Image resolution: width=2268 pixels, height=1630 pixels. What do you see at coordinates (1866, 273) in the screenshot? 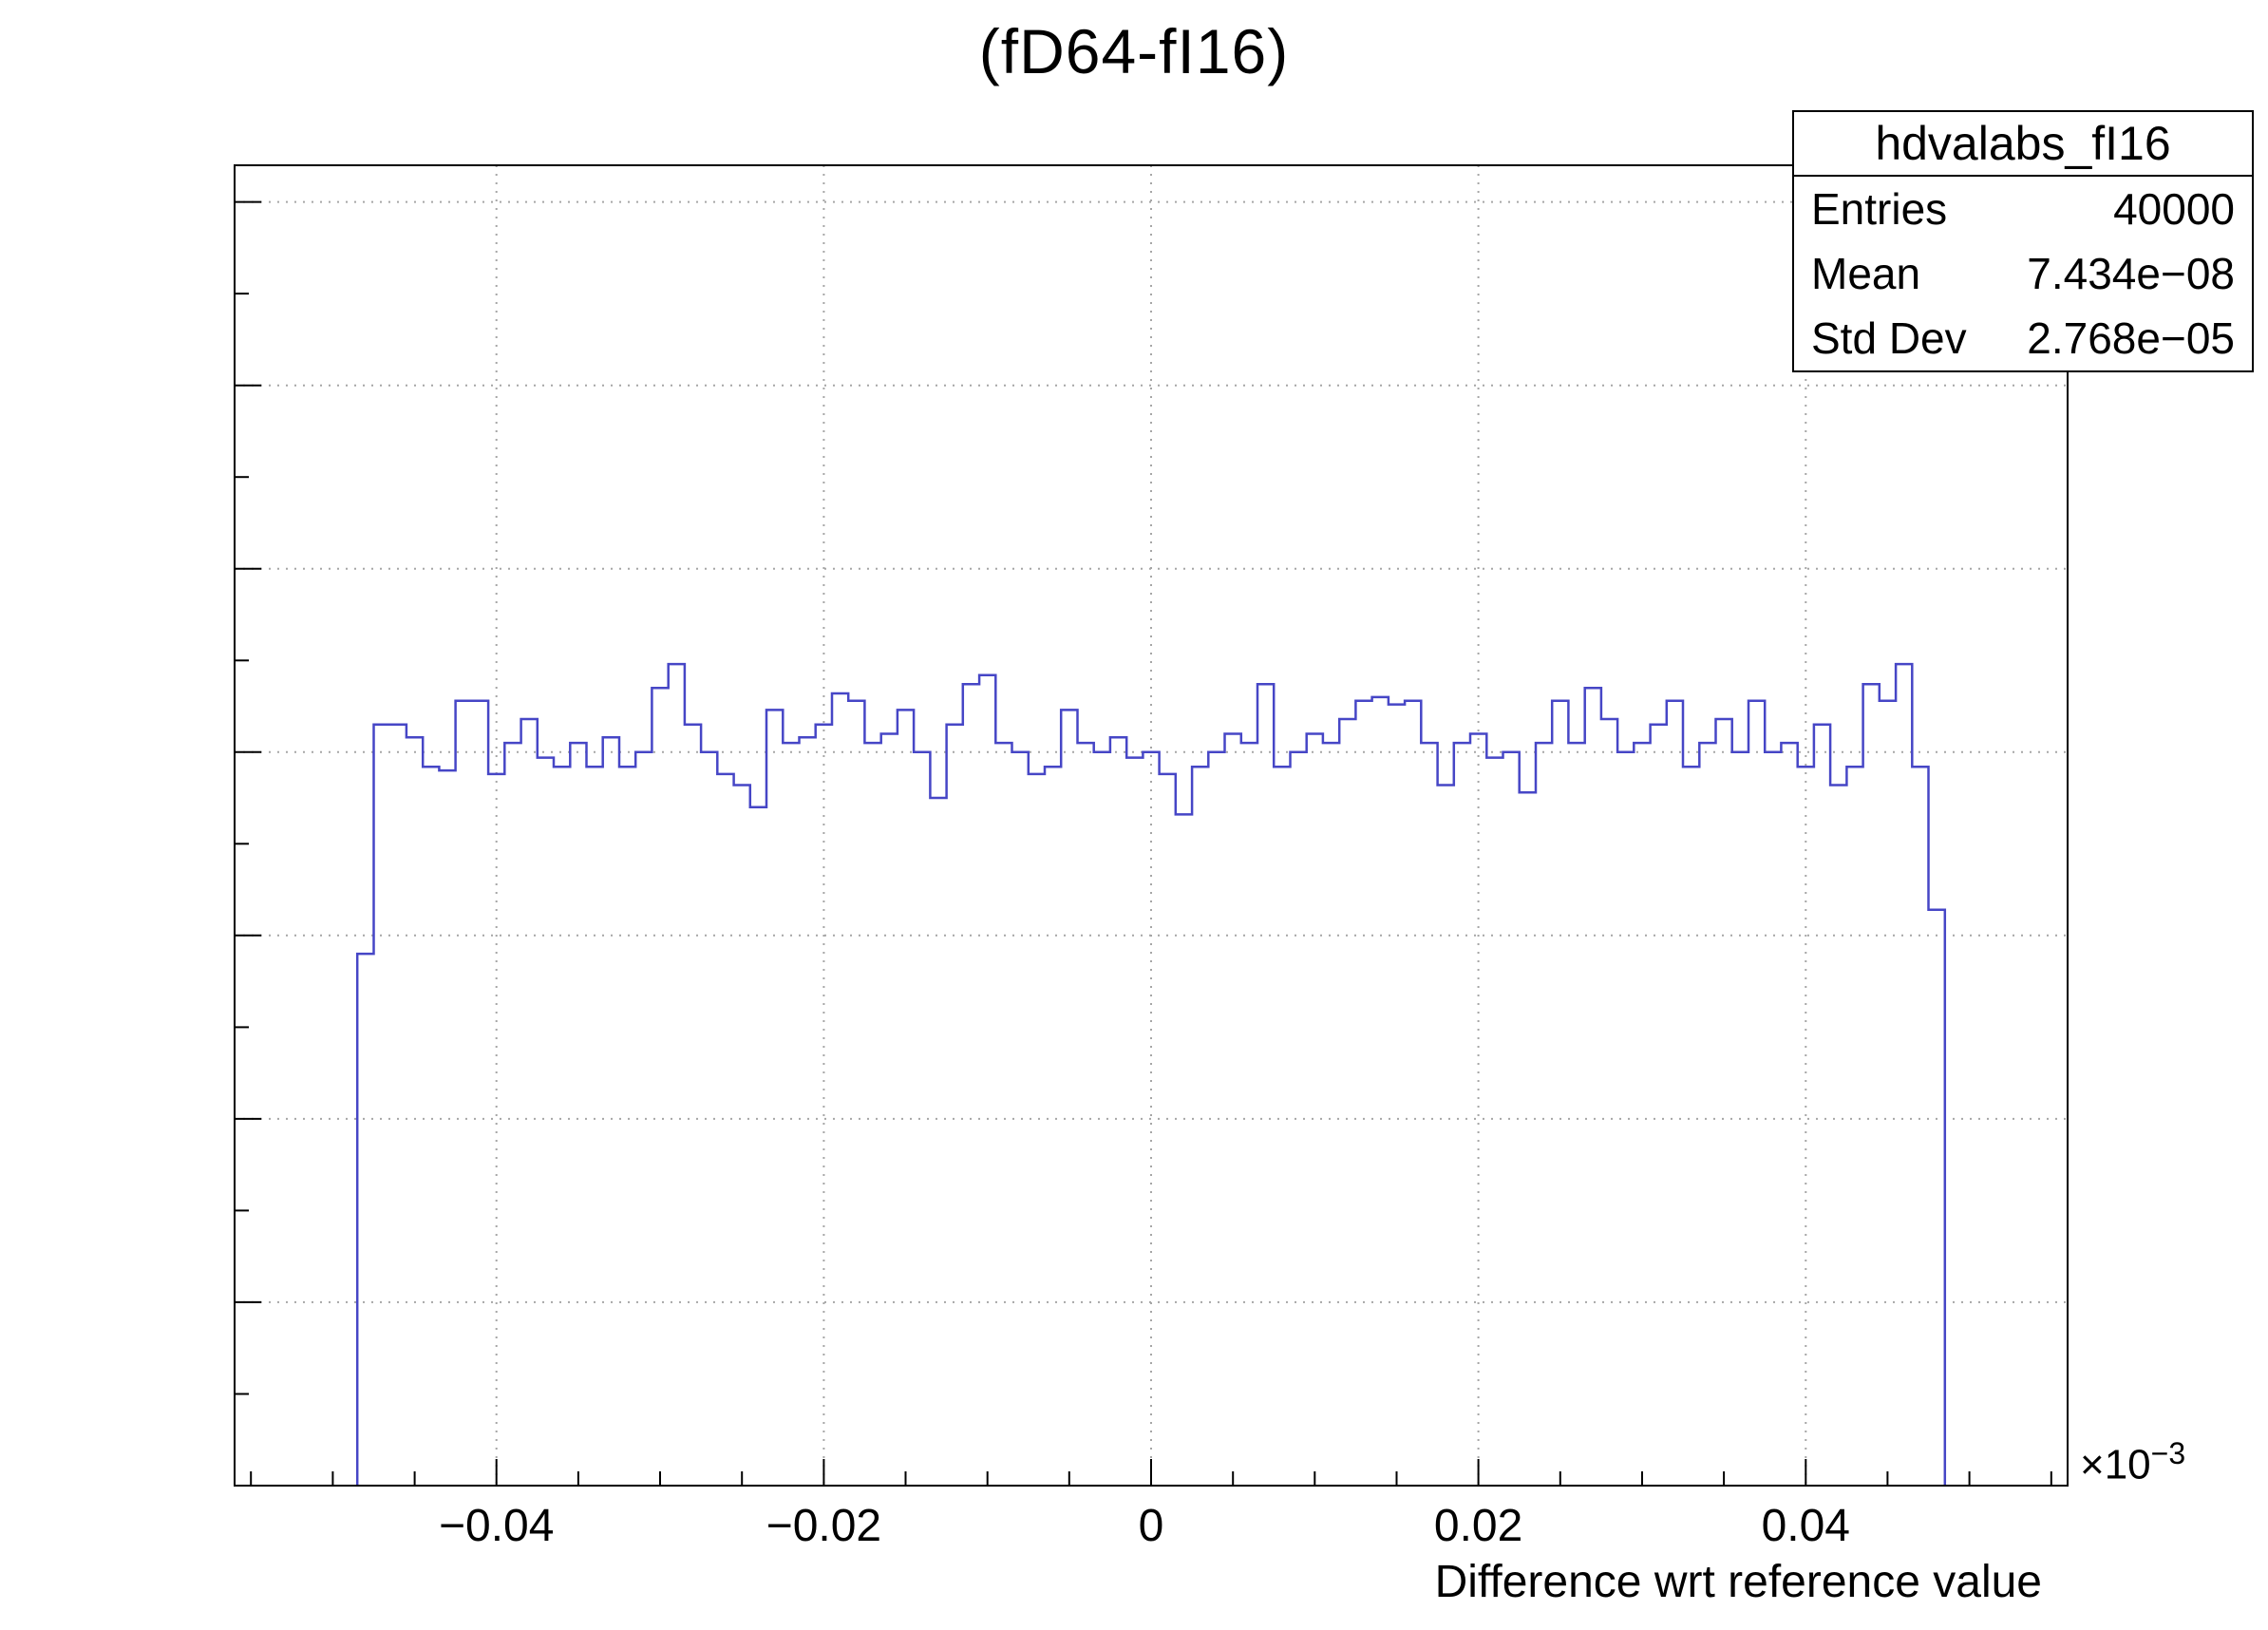
I see `stats-label-mean: Mean` at bounding box center [1866, 273].